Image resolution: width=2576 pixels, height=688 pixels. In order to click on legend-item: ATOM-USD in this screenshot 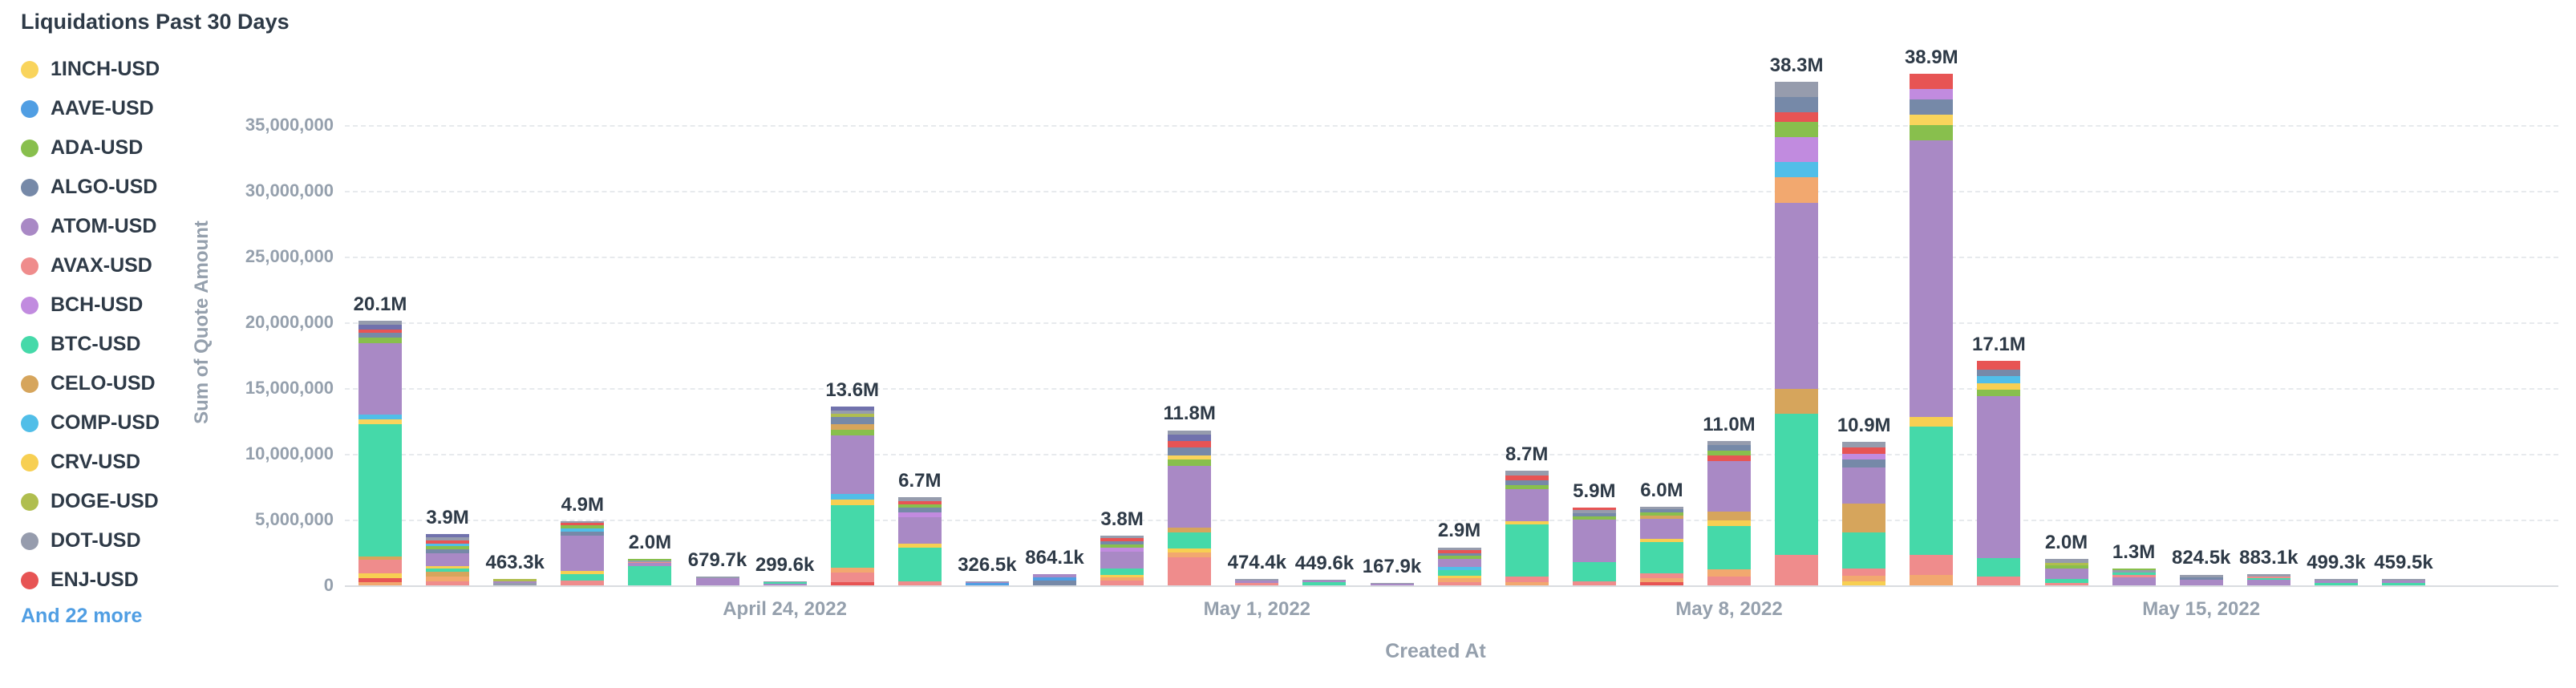, I will do `click(90, 226)`.